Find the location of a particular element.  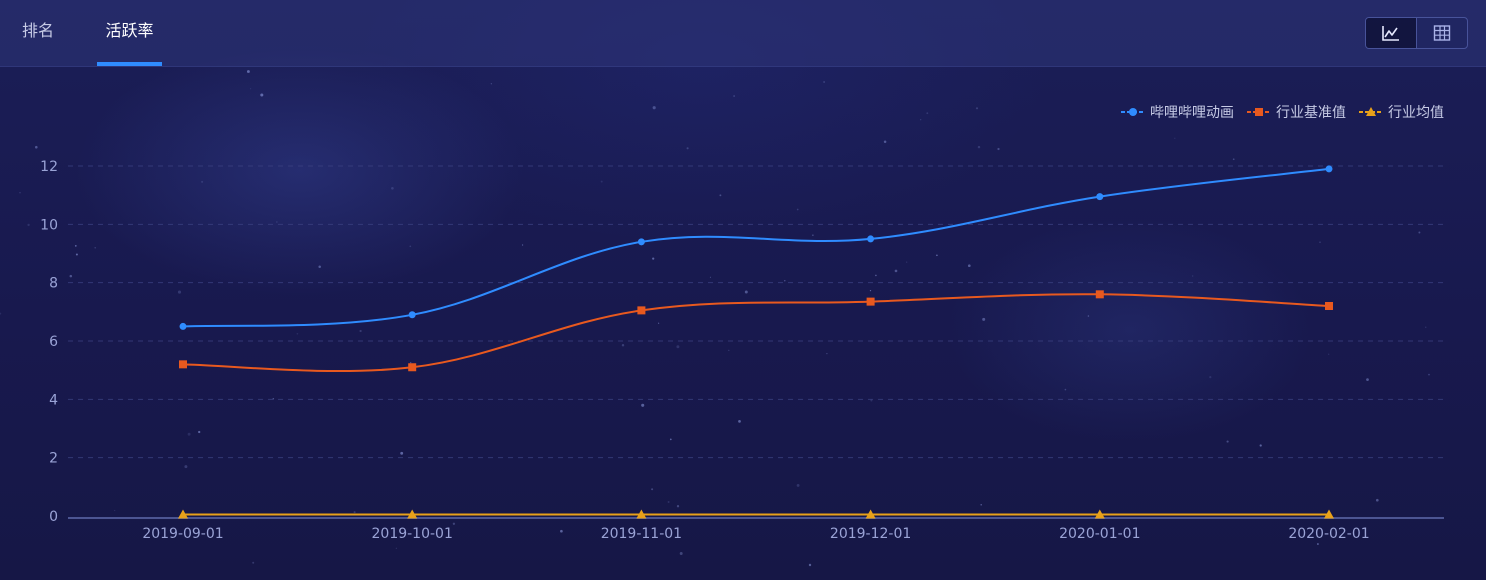

x-tick-label: 2019-12-01 is located at coordinates (870, 534).